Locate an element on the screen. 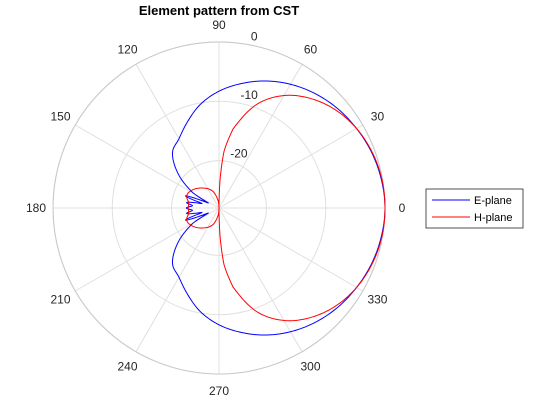 Image resolution: width=560 pixels, height=420 pixels. legend-label-e-plane: E-plane is located at coordinates (493, 201).